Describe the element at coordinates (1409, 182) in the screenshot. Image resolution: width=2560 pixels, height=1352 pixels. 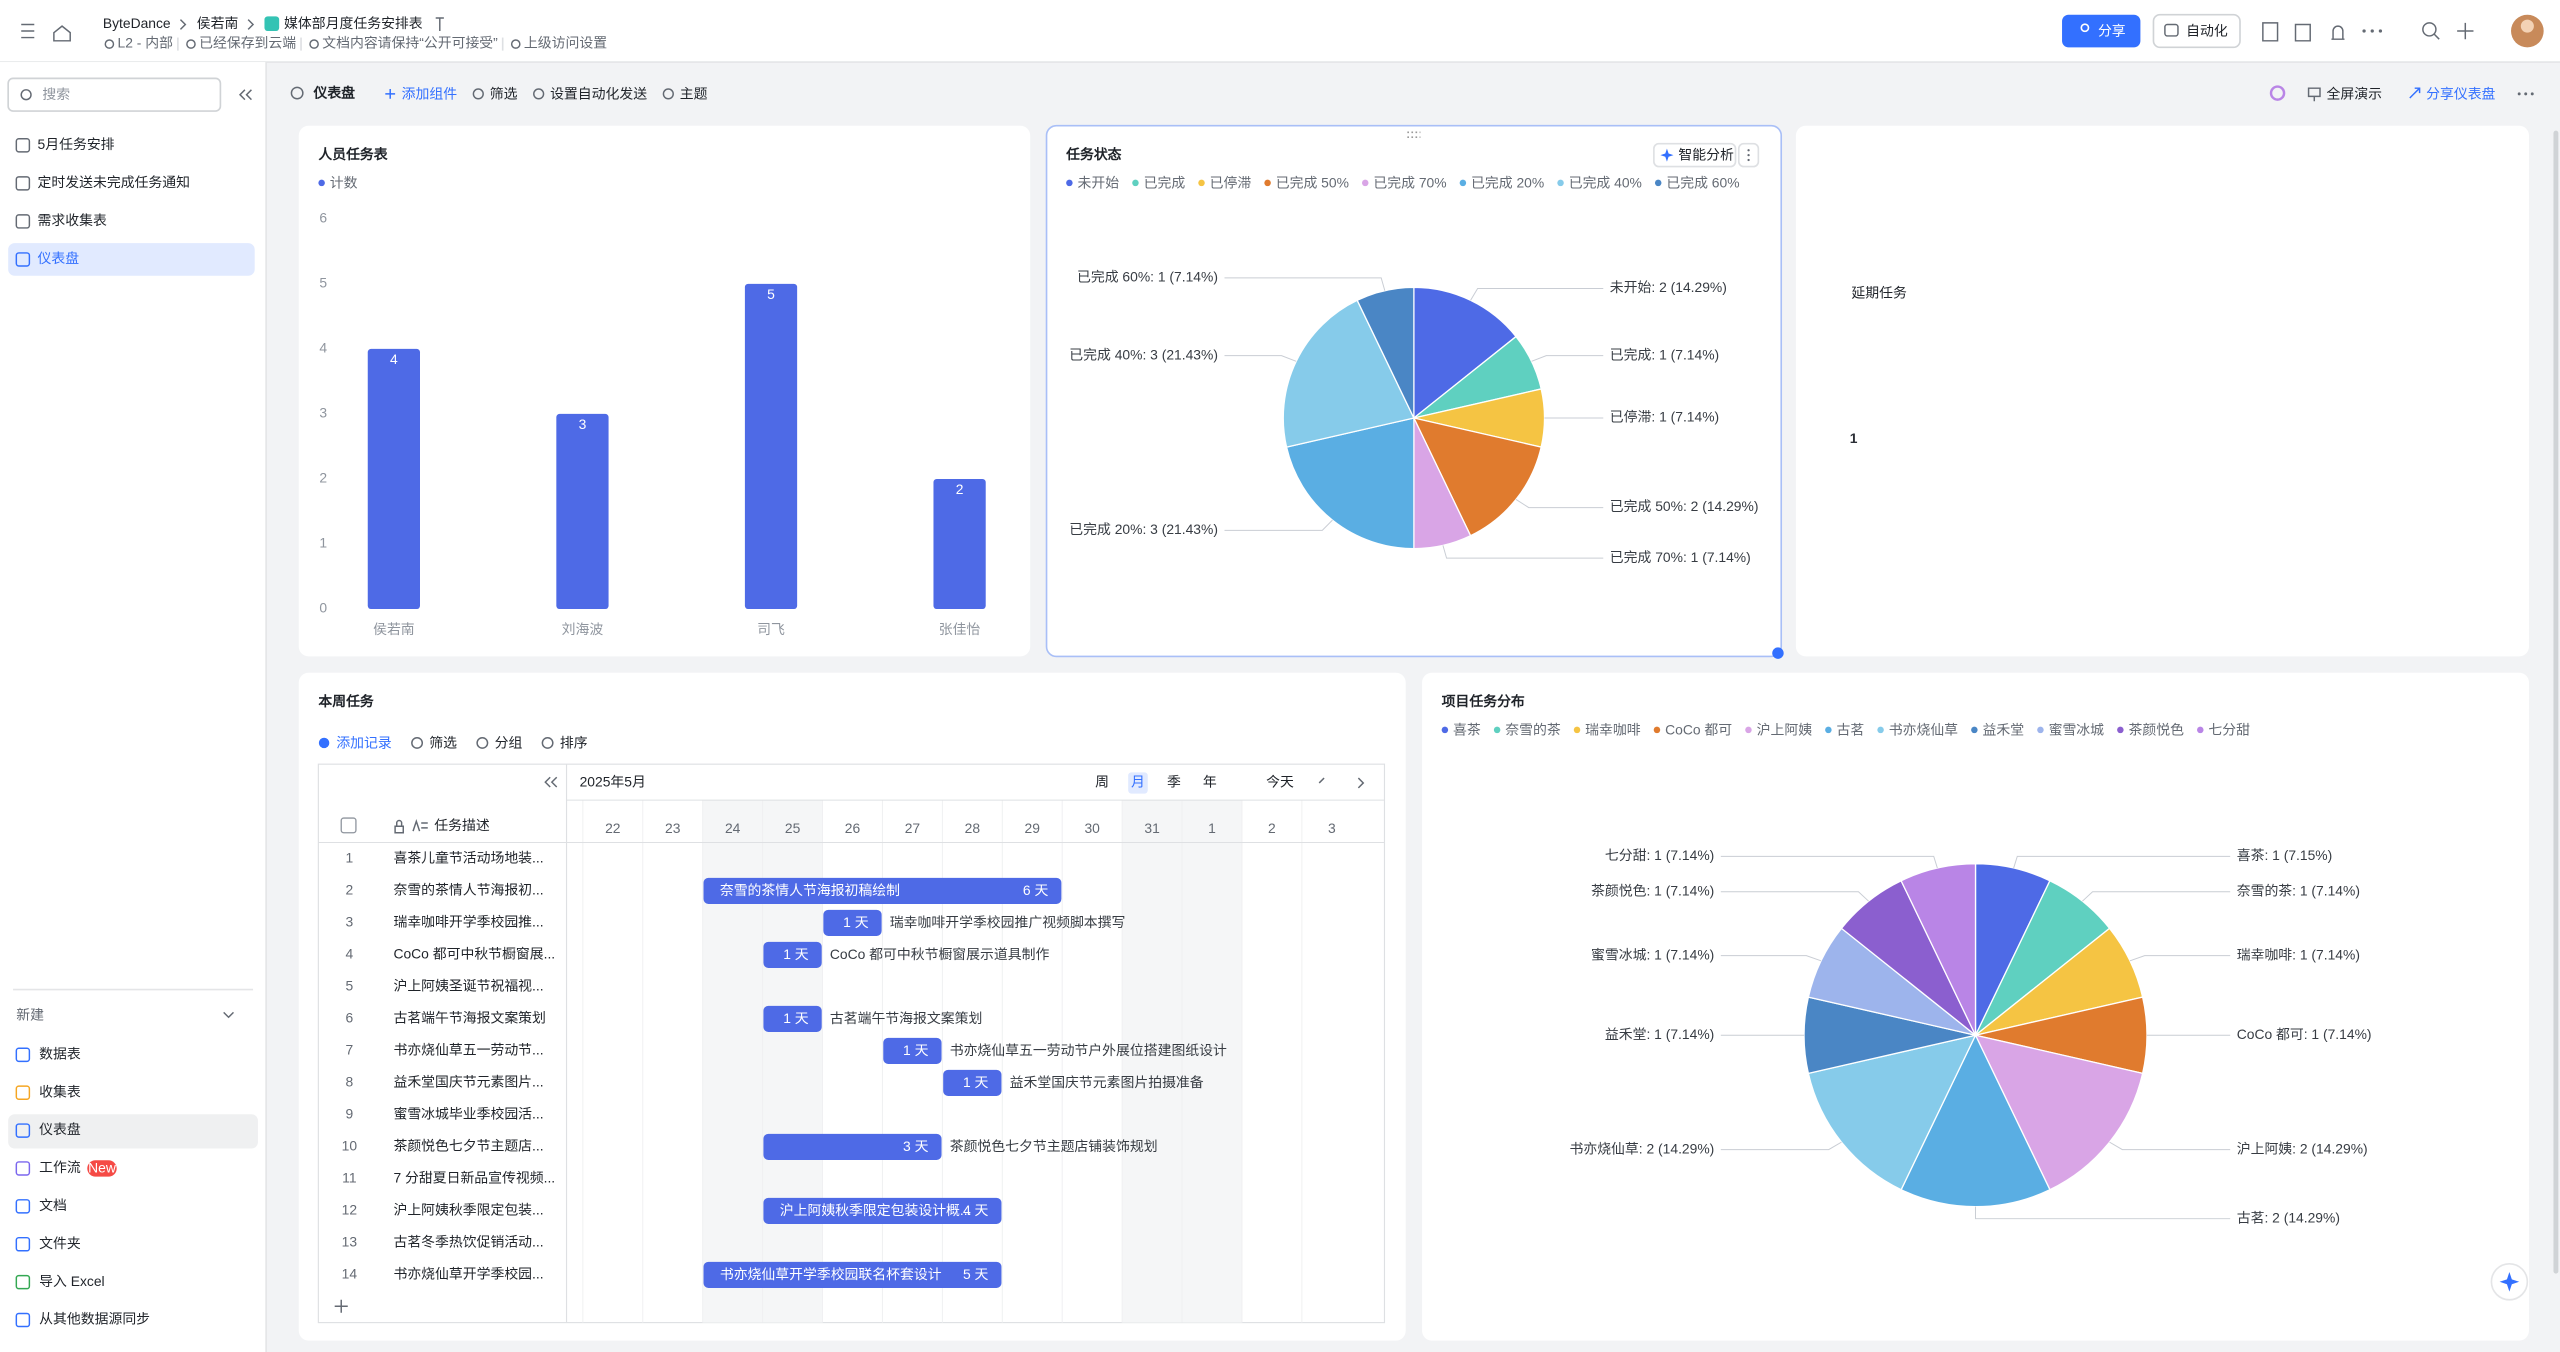
I see `legend-label: 已完成 70%` at that location.